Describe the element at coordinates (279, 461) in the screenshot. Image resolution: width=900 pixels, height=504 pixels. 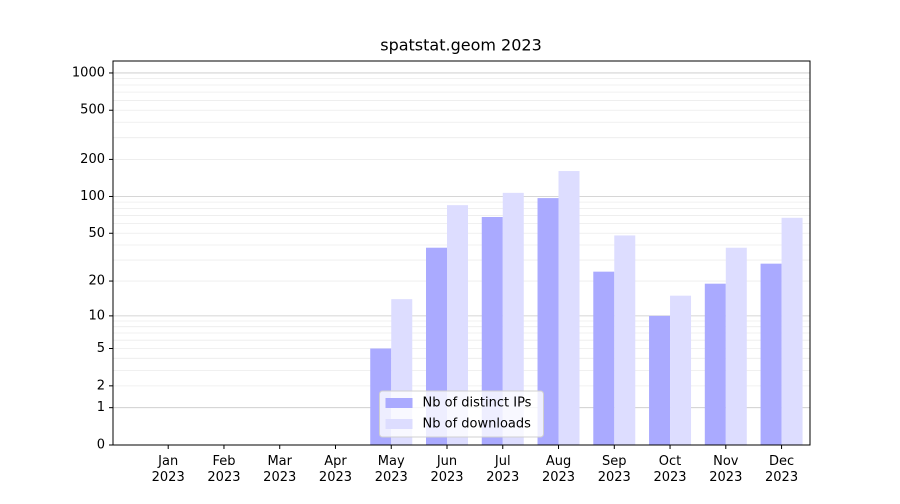
I see `x-tick-month: Mar` at that location.